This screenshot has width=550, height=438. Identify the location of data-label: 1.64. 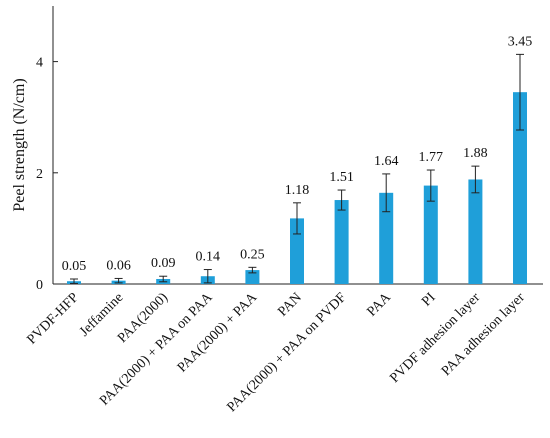
(386, 161).